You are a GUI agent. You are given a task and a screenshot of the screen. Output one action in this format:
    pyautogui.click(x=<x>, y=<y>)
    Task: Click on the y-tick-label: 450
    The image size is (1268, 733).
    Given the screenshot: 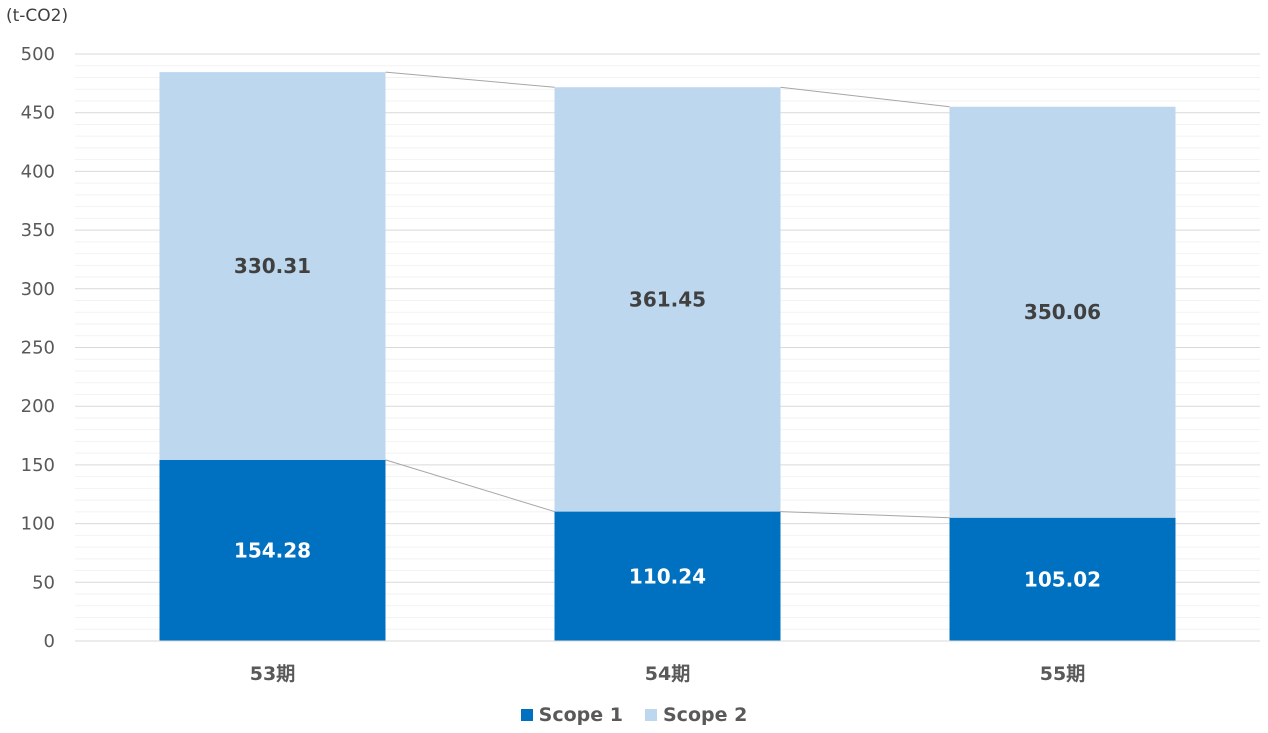 What is the action you would take?
    pyautogui.click(x=38, y=113)
    